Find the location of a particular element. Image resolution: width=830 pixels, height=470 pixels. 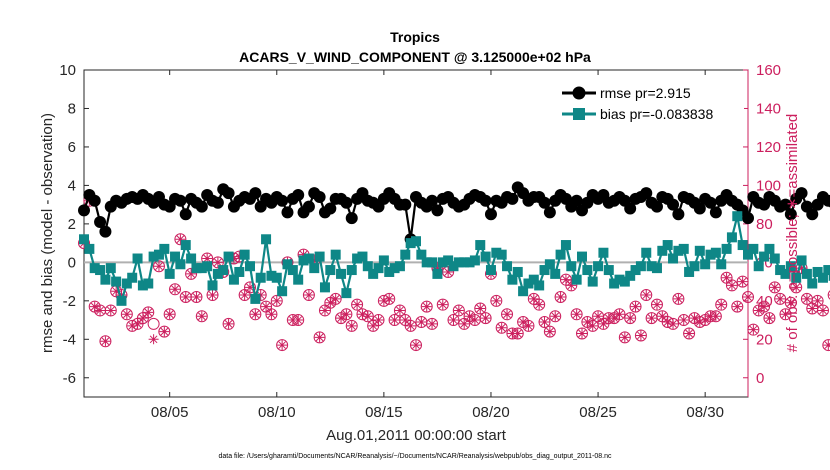

y-tick-label-right: 160 is located at coordinates (768, 70).